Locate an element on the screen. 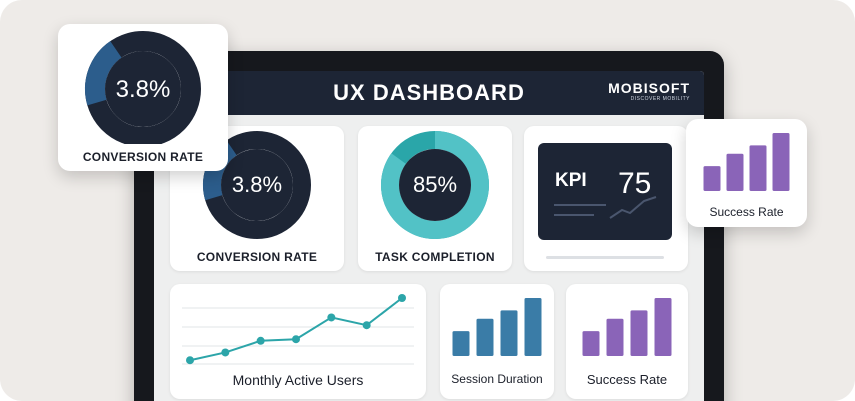 This screenshot has height=401, width=855. kpi-label: KPI is located at coordinates (571, 180).